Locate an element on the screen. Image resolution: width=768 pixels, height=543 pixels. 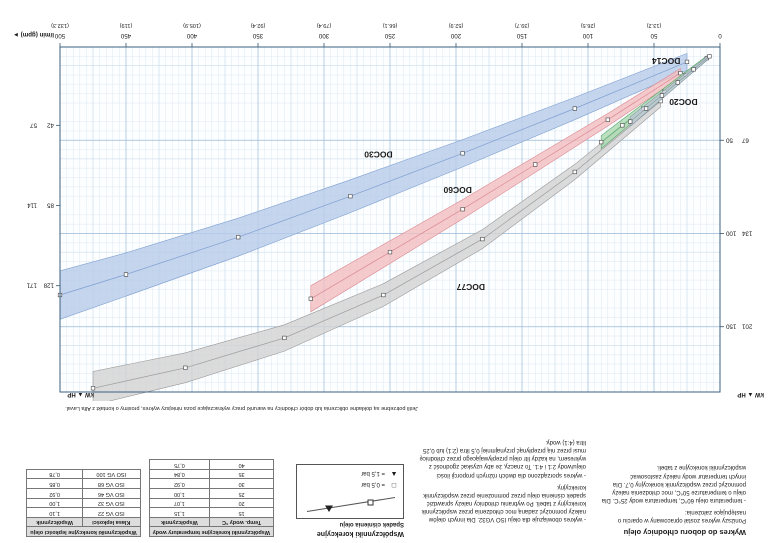
x-axis-title: l/min (gpm) ► is located at coordinates (33, 34).